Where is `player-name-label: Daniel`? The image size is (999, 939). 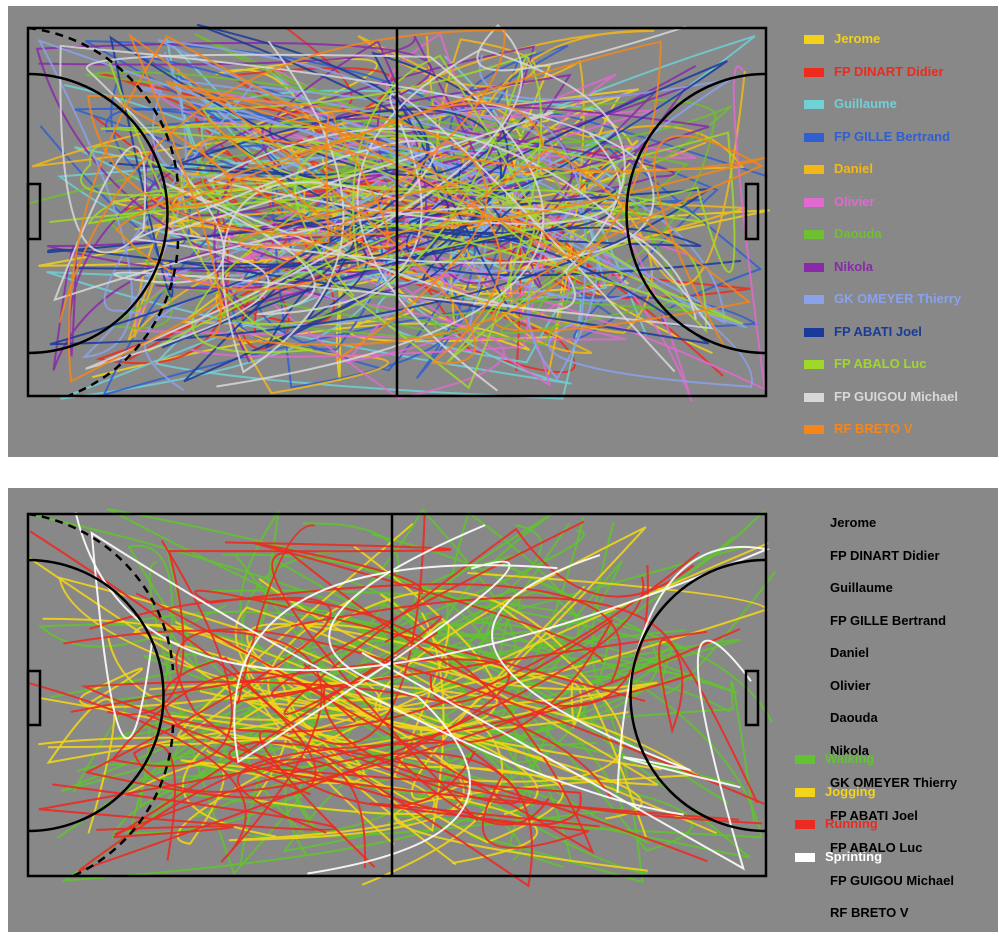
player-name-label: Daniel is located at coordinates (850, 652).